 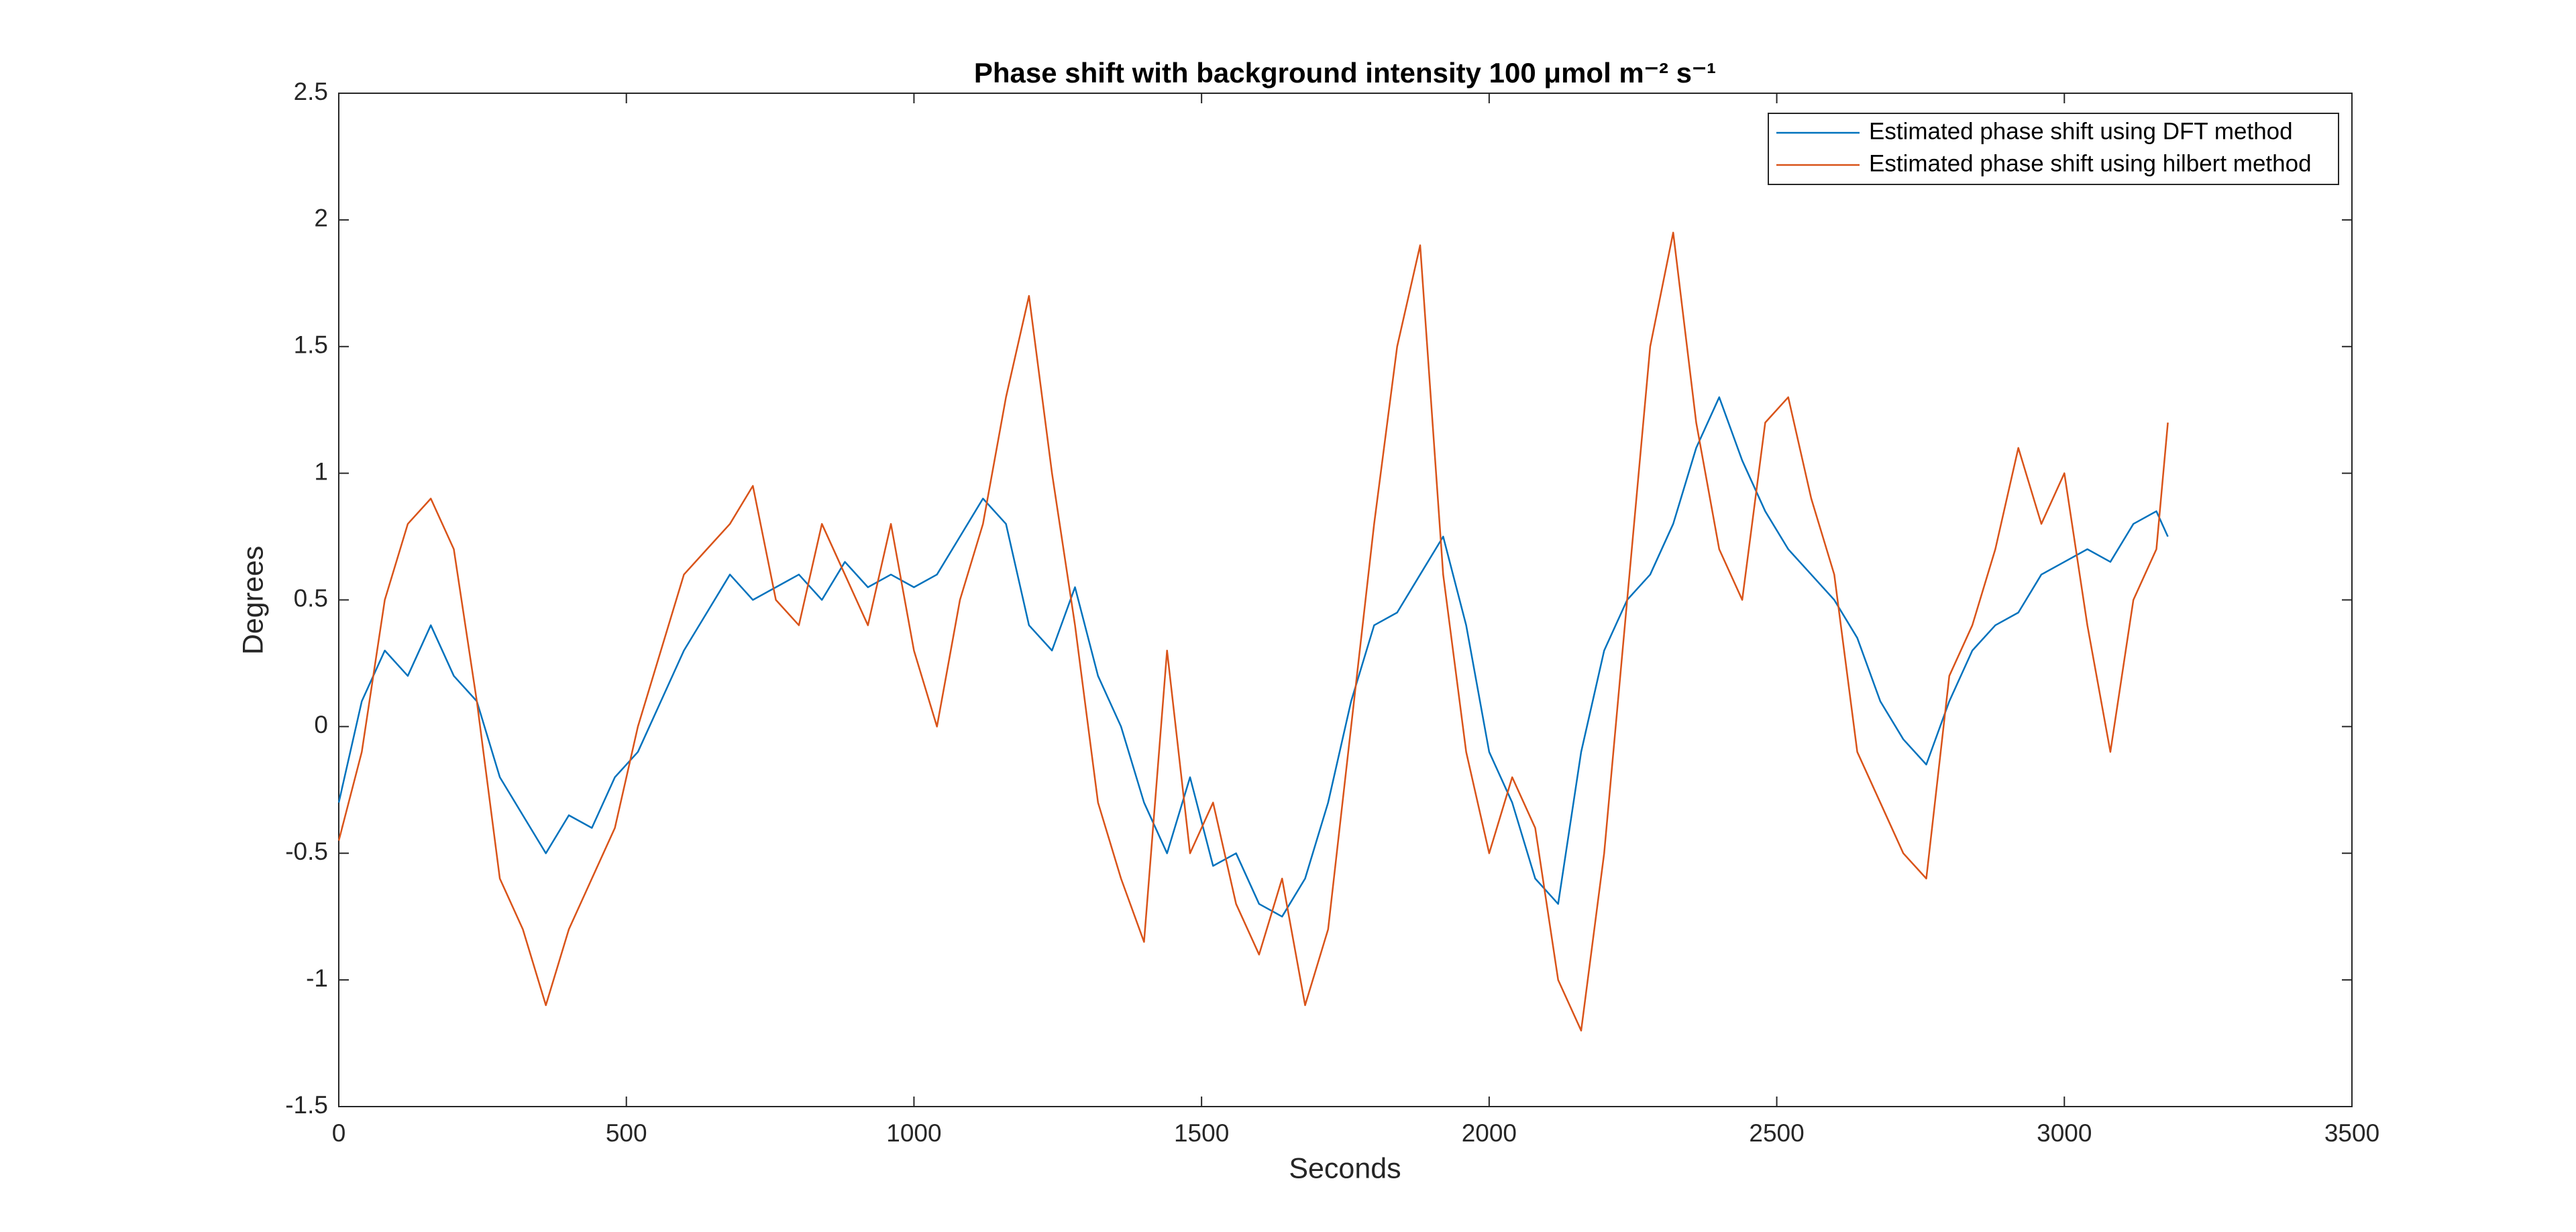 I want to click on y-tick-label: 0.5, so click(x=311, y=598).